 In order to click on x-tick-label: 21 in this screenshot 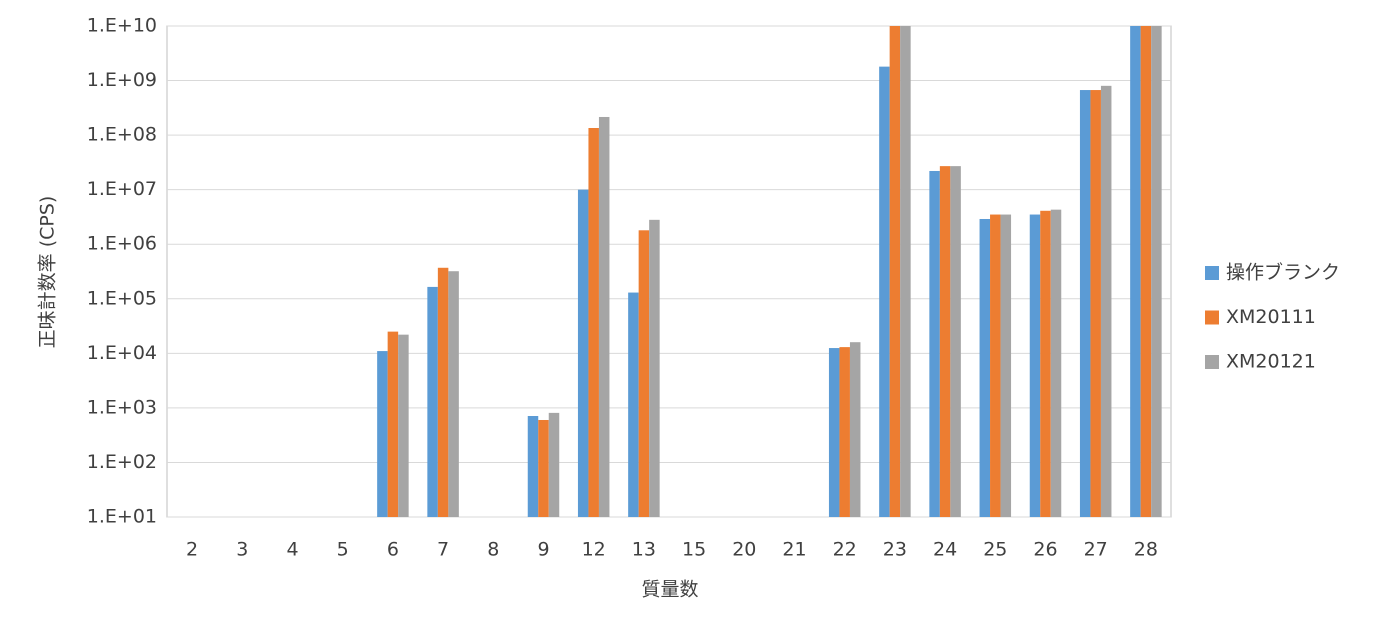, I will do `click(794, 550)`.